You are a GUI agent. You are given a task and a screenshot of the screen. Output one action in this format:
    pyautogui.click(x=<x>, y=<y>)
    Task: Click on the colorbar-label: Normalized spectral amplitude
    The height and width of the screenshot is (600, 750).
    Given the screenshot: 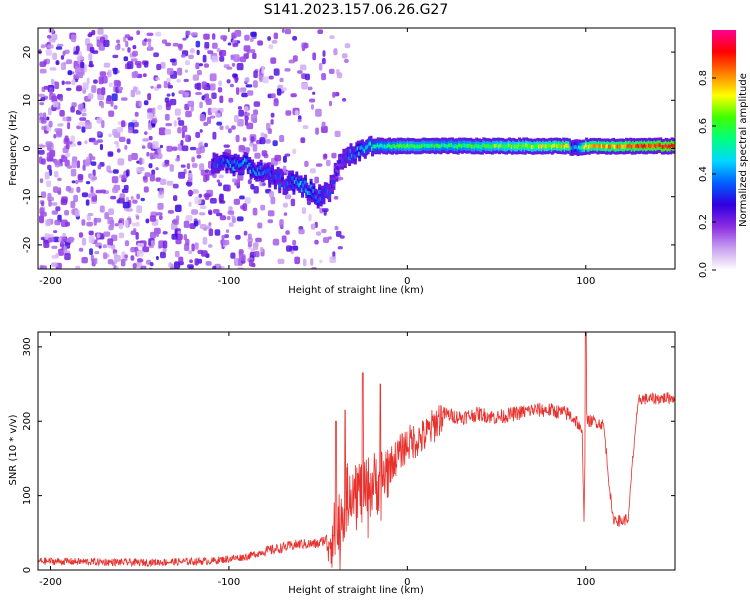 What is the action you would take?
    pyautogui.click(x=743, y=150)
    